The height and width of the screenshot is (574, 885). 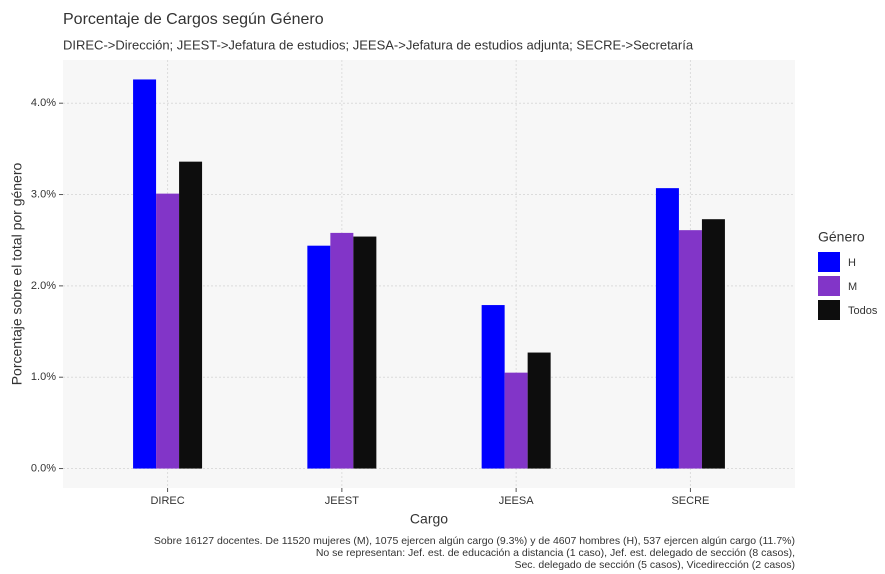 I want to click on y-tick-label: 3.0%, so click(x=43, y=194).